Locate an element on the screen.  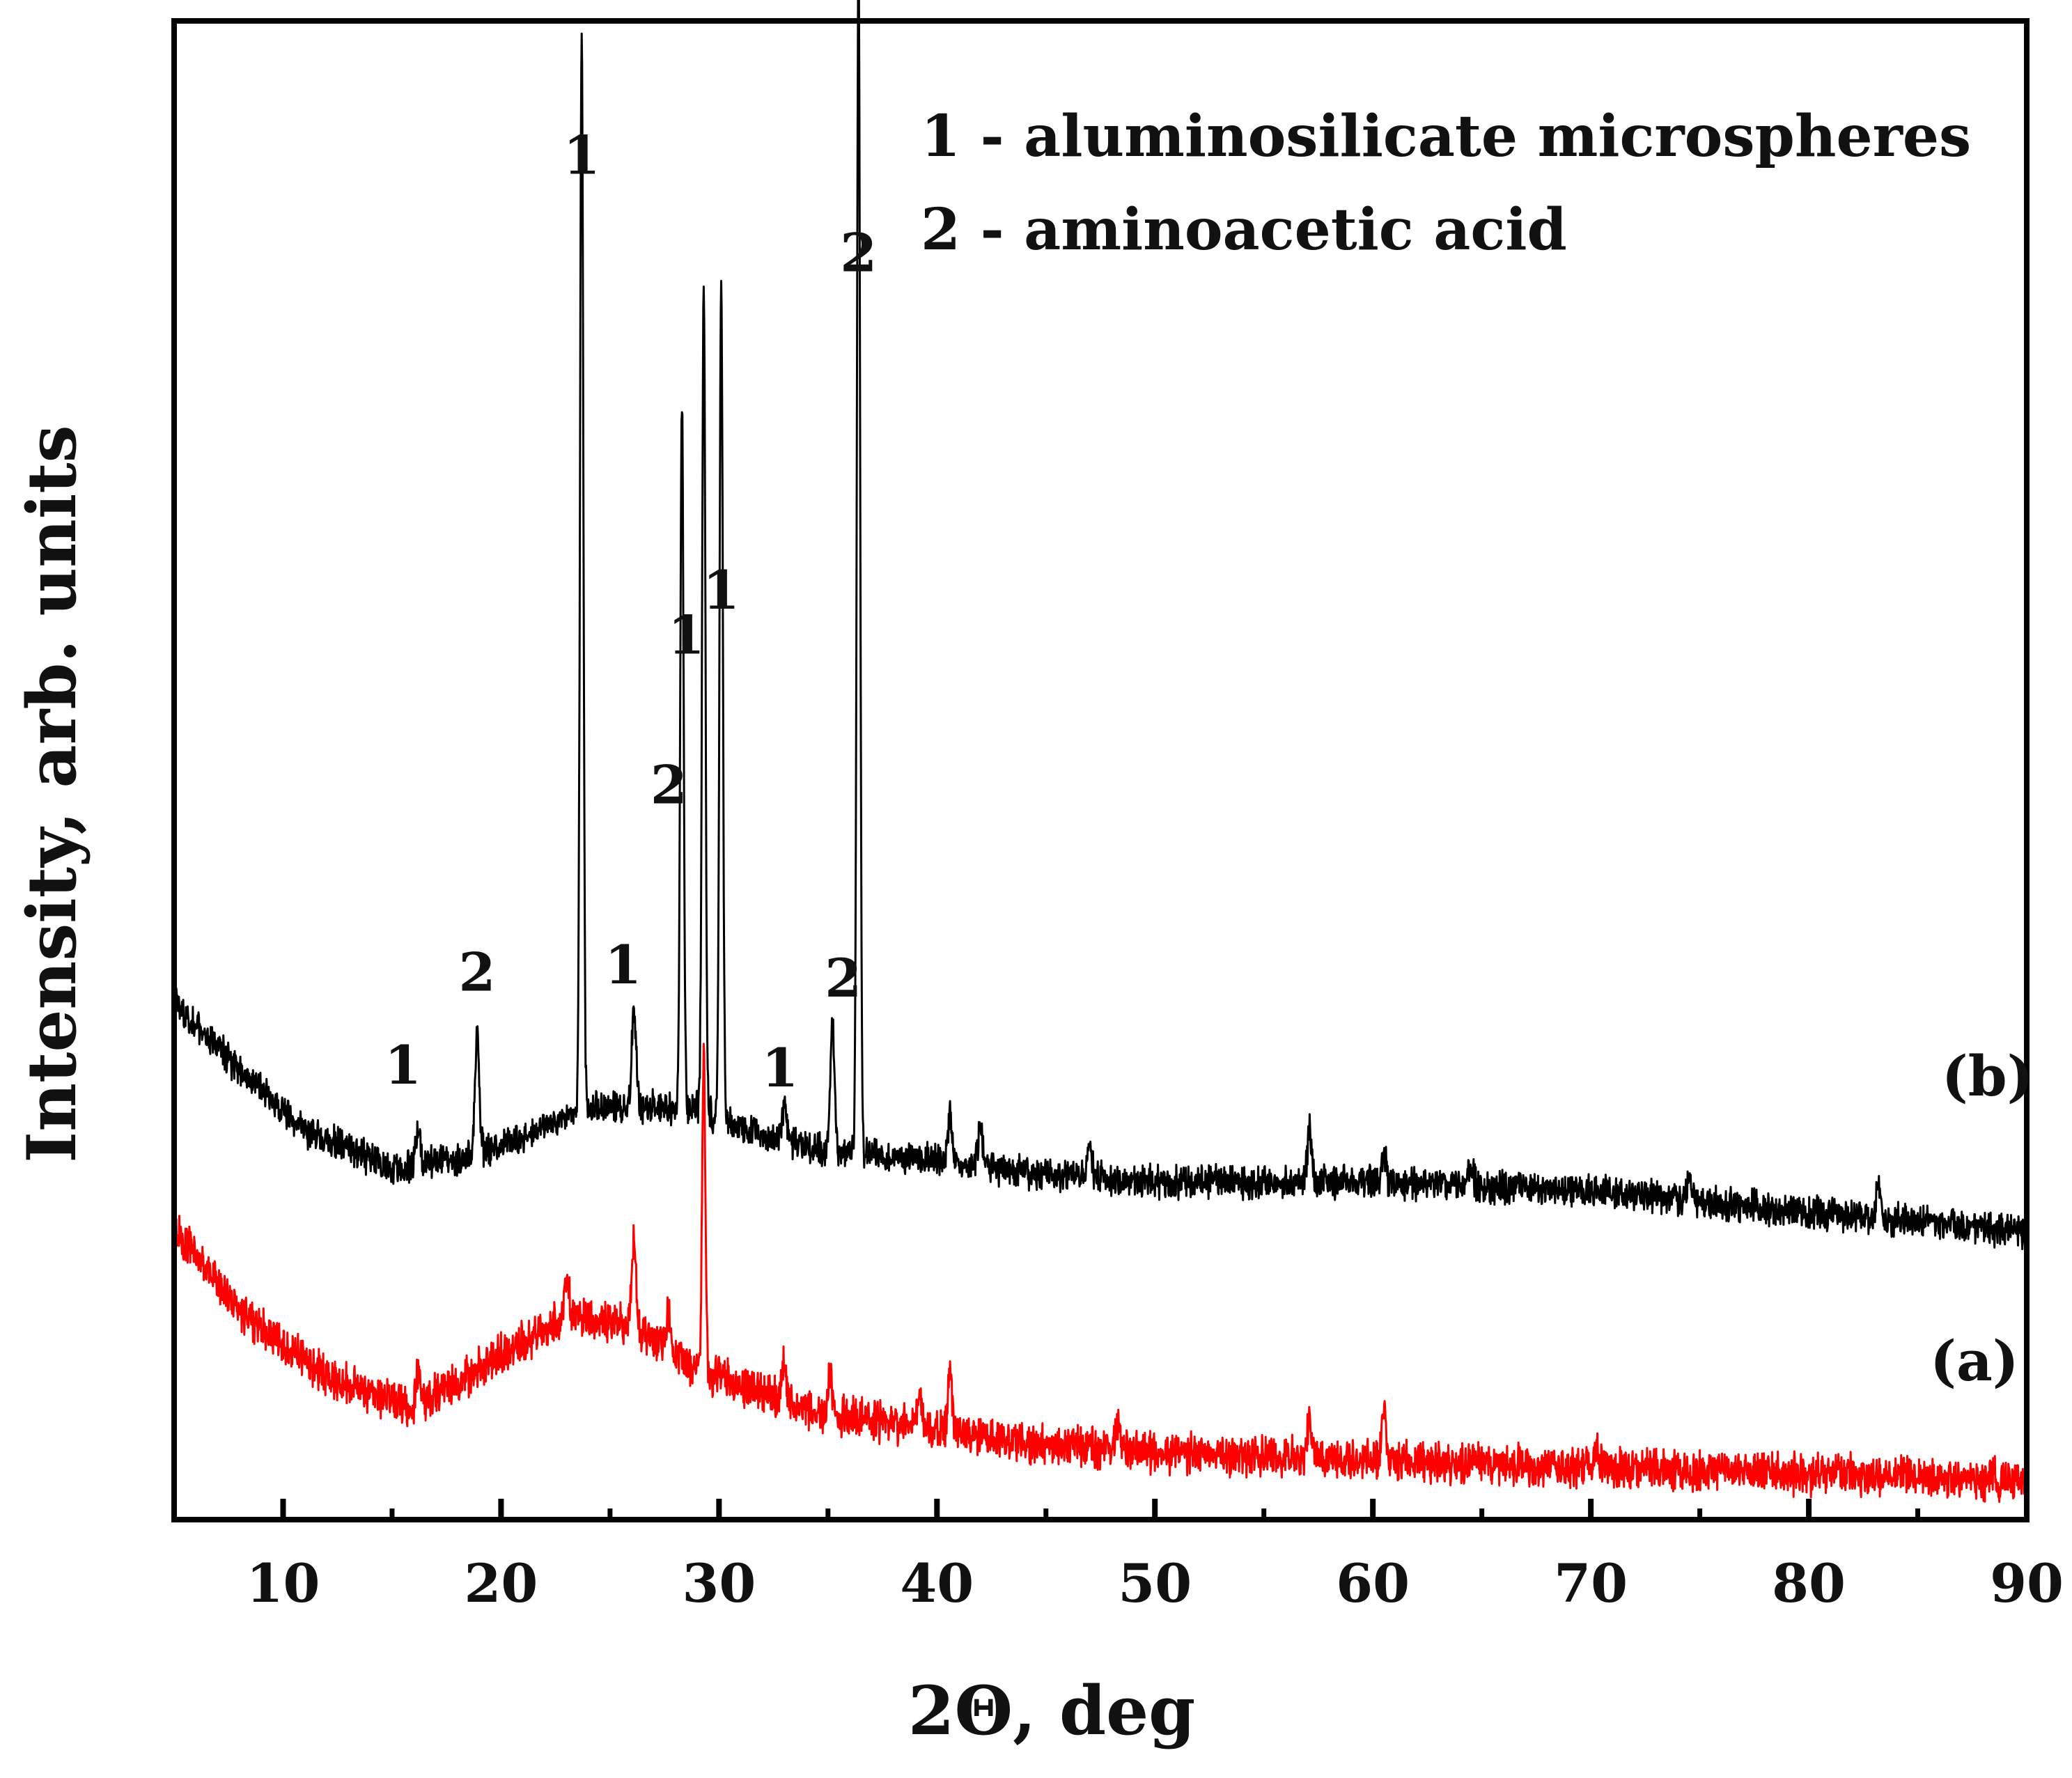
x-tick-label: 30 is located at coordinates (719, 1583).